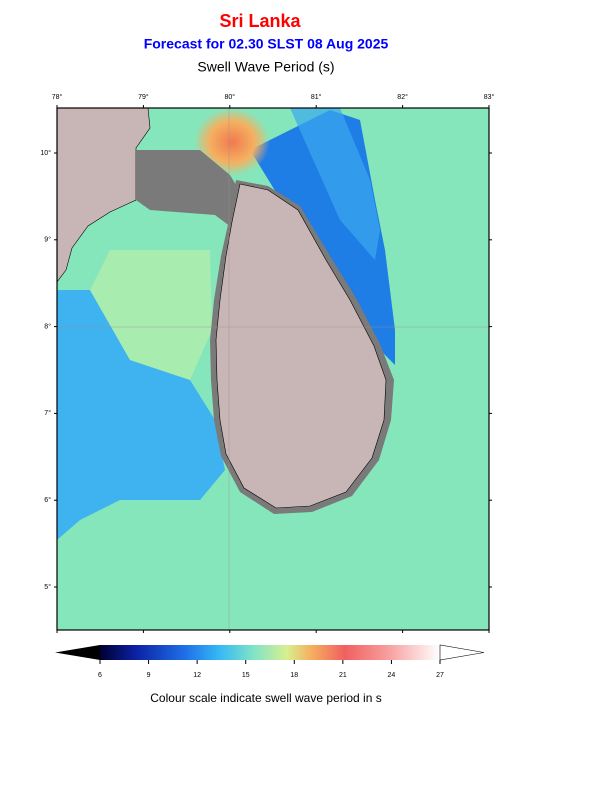 This screenshot has height=805, width=600. I want to click on lat-label: 8°, so click(47, 326).